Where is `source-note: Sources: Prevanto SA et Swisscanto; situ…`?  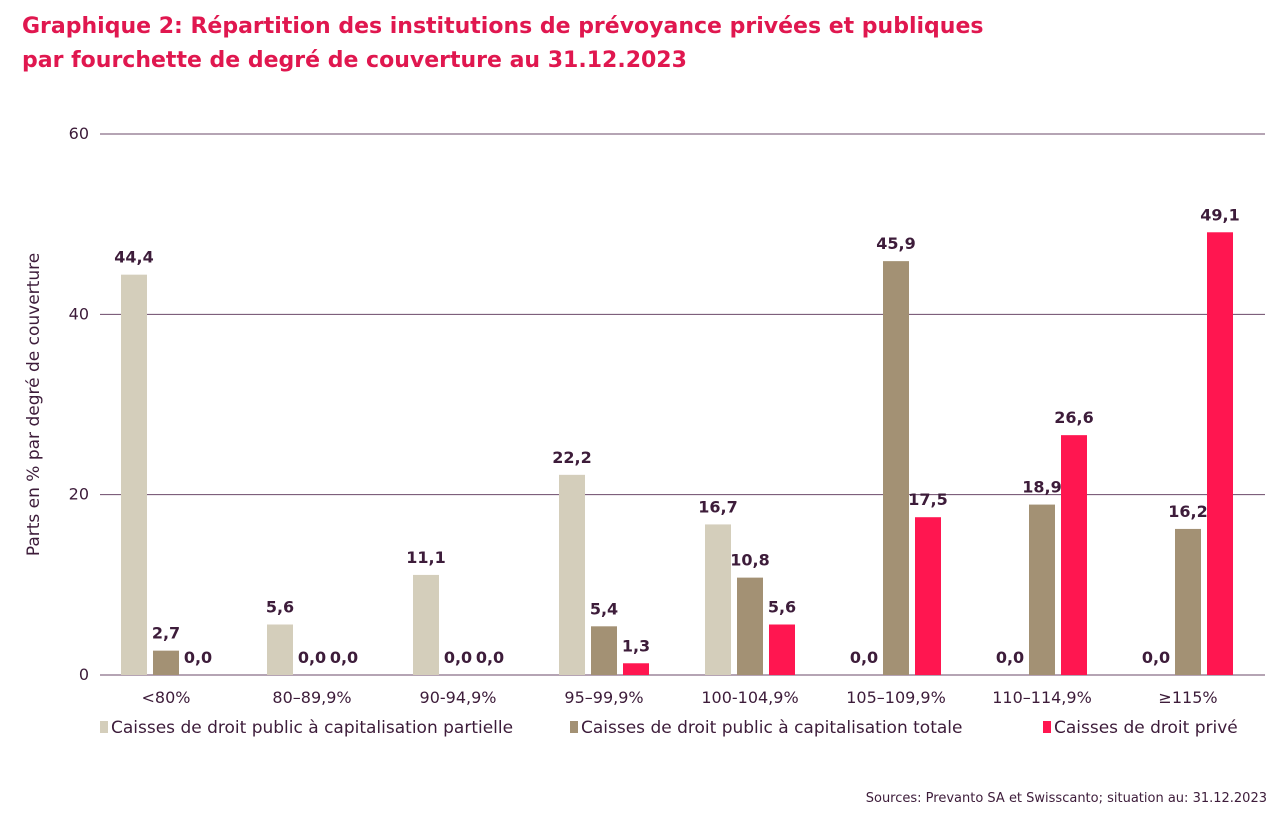 source-note: Sources: Prevanto SA et Swisscanto; situ… is located at coordinates (1066, 798).